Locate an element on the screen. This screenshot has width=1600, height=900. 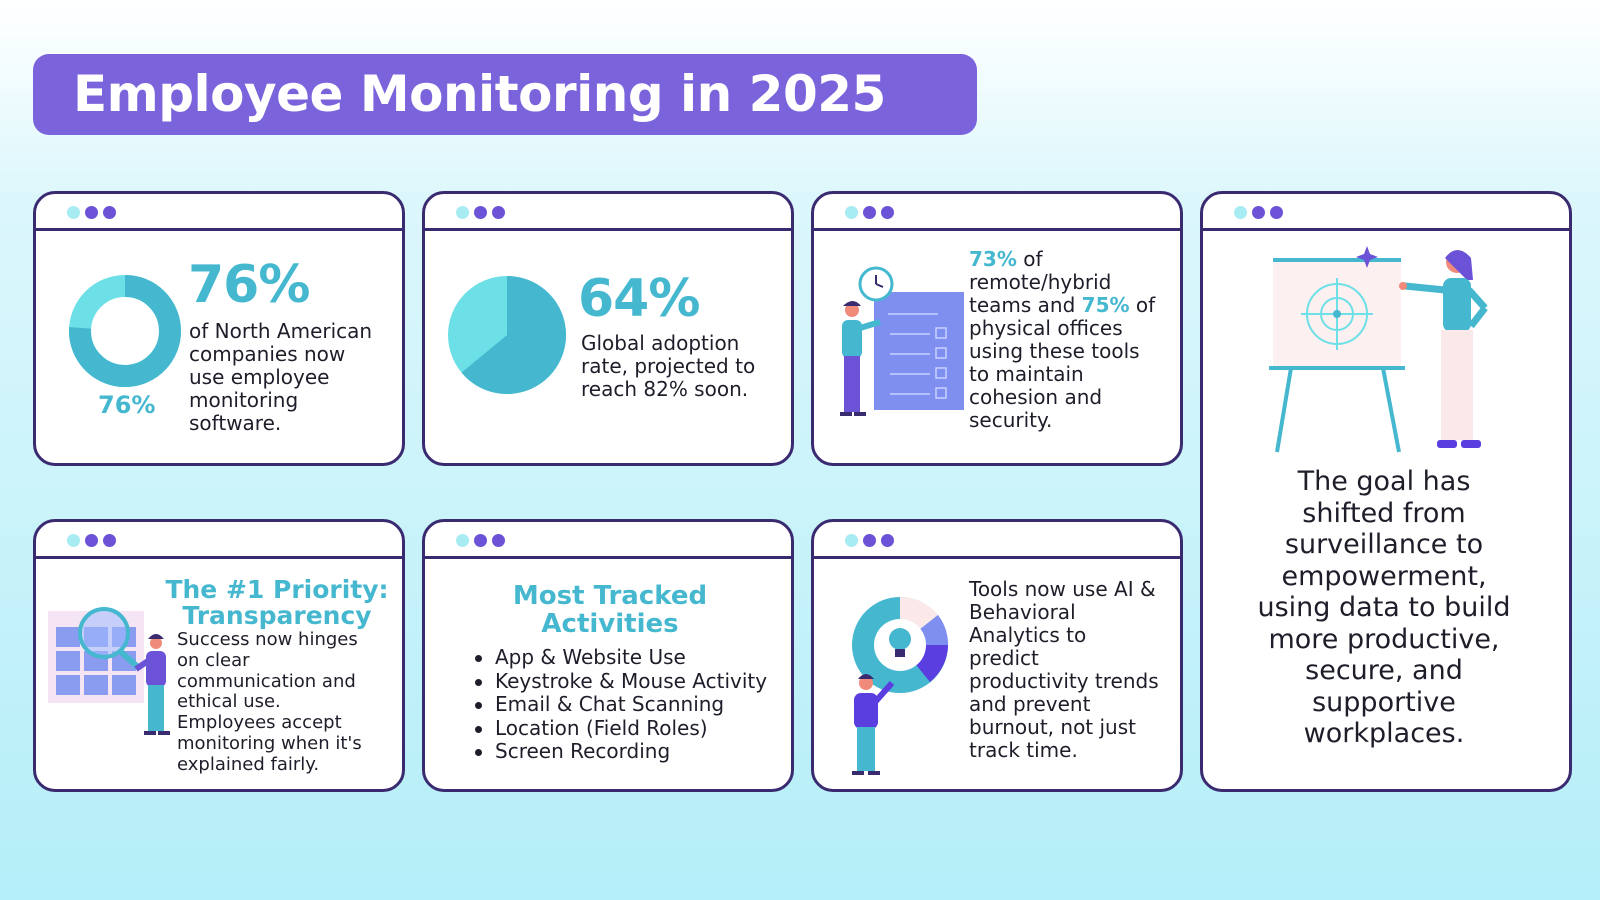
pie-chart-icon is located at coordinates (507, 335).